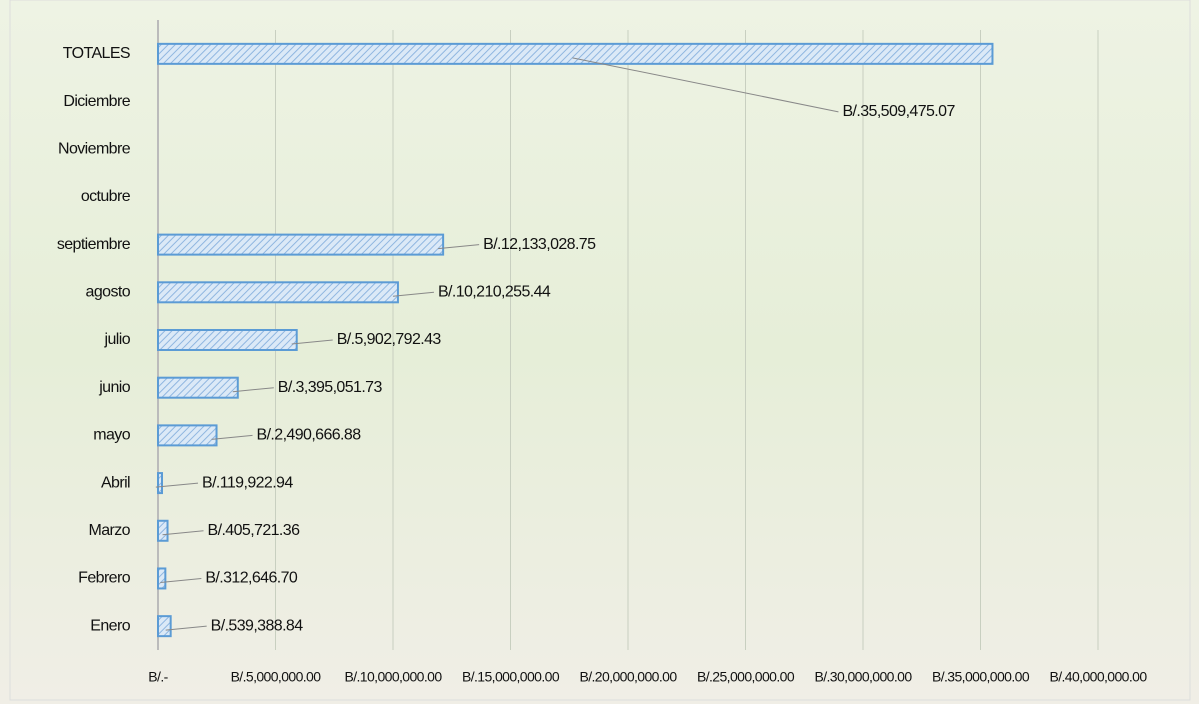  Describe the element at coordinates (110, 530) in the screenshot. I see `y-tick-label: Marzo` at that location.